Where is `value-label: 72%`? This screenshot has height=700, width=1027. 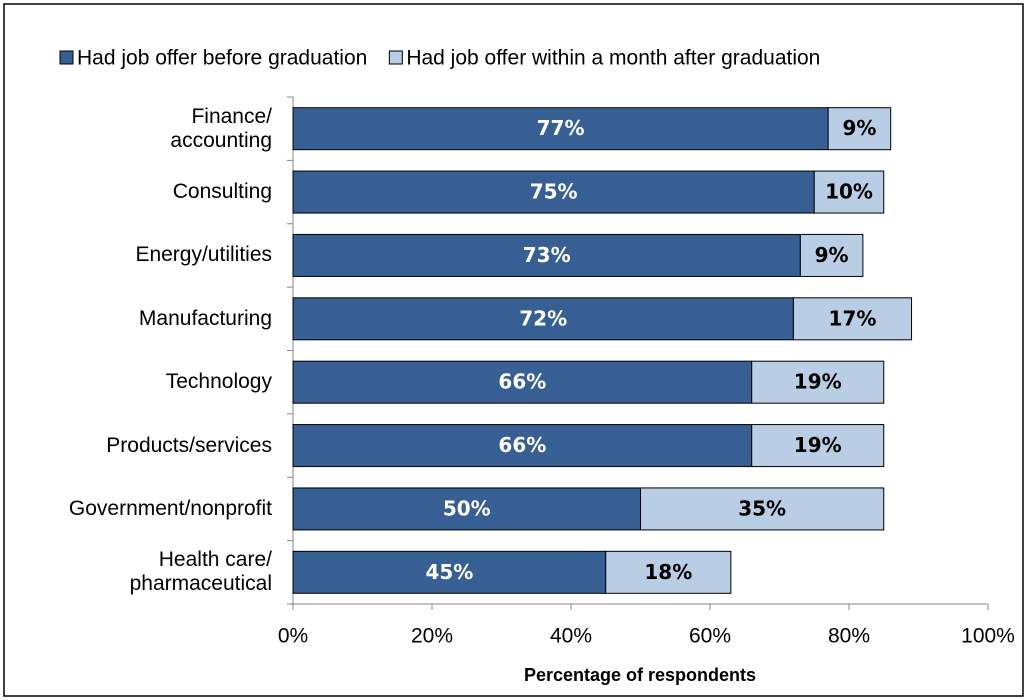 value-label: 72% is located at coordinates (543, 318).